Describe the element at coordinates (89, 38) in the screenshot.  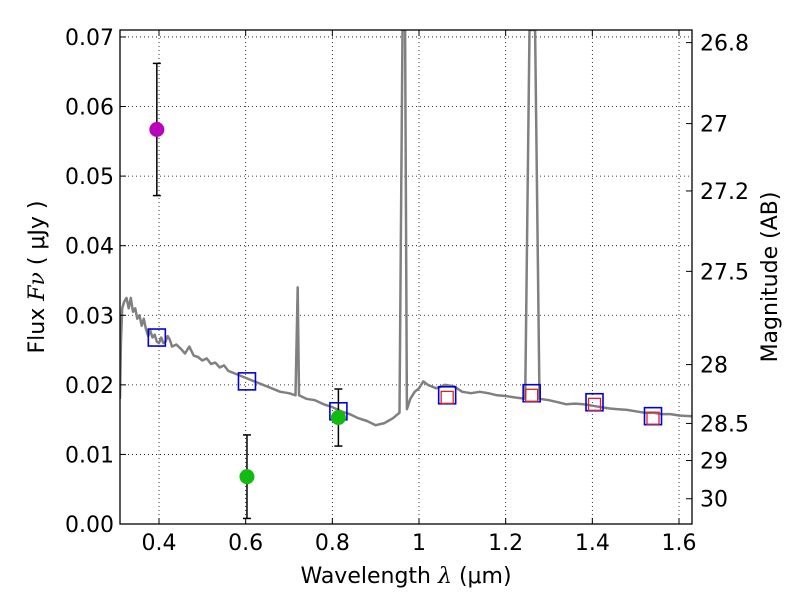
I see `y-tick-label: 0.07` at that location.